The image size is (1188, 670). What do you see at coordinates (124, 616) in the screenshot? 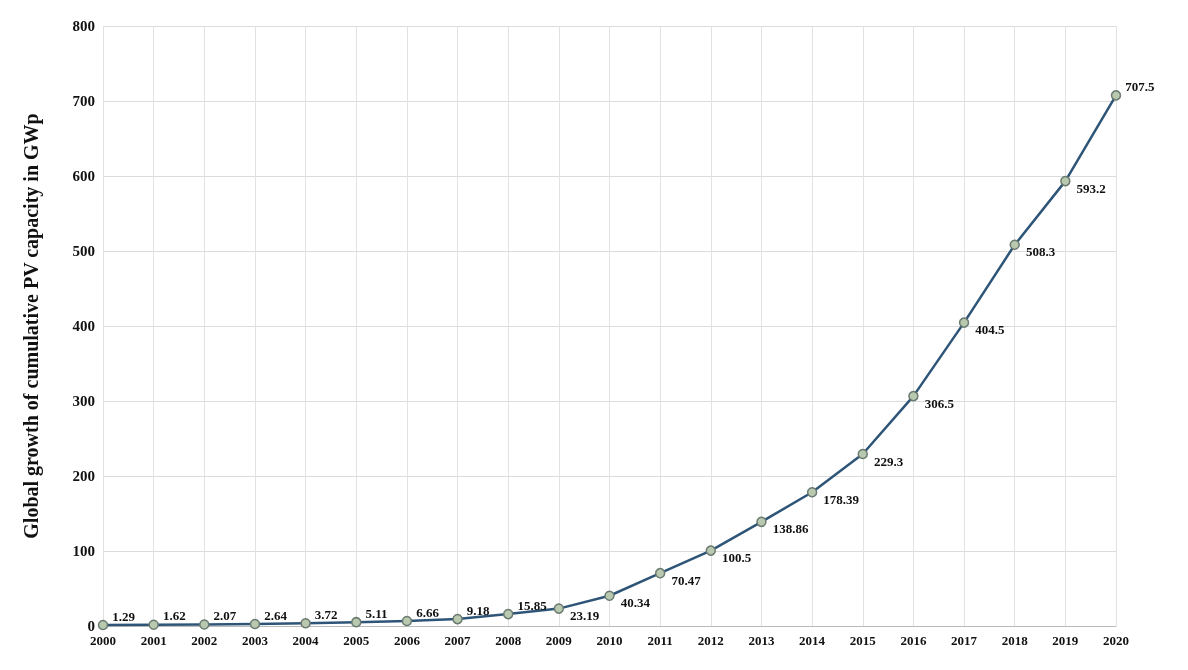
I see `data-label: 1.29` at bounding box center [124, 616].